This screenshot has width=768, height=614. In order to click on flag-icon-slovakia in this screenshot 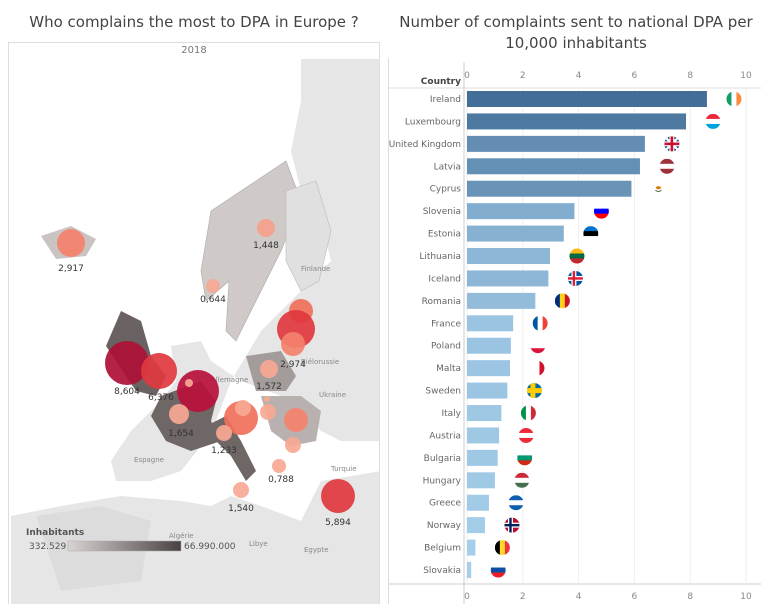, I will do `click(498, 570)`.